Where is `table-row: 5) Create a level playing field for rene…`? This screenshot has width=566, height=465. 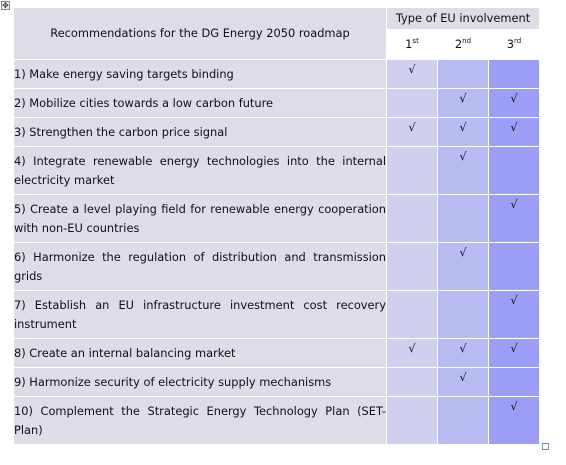
table-row: 5) Create a level playing field for rene… is located at coordinates (277, 218).